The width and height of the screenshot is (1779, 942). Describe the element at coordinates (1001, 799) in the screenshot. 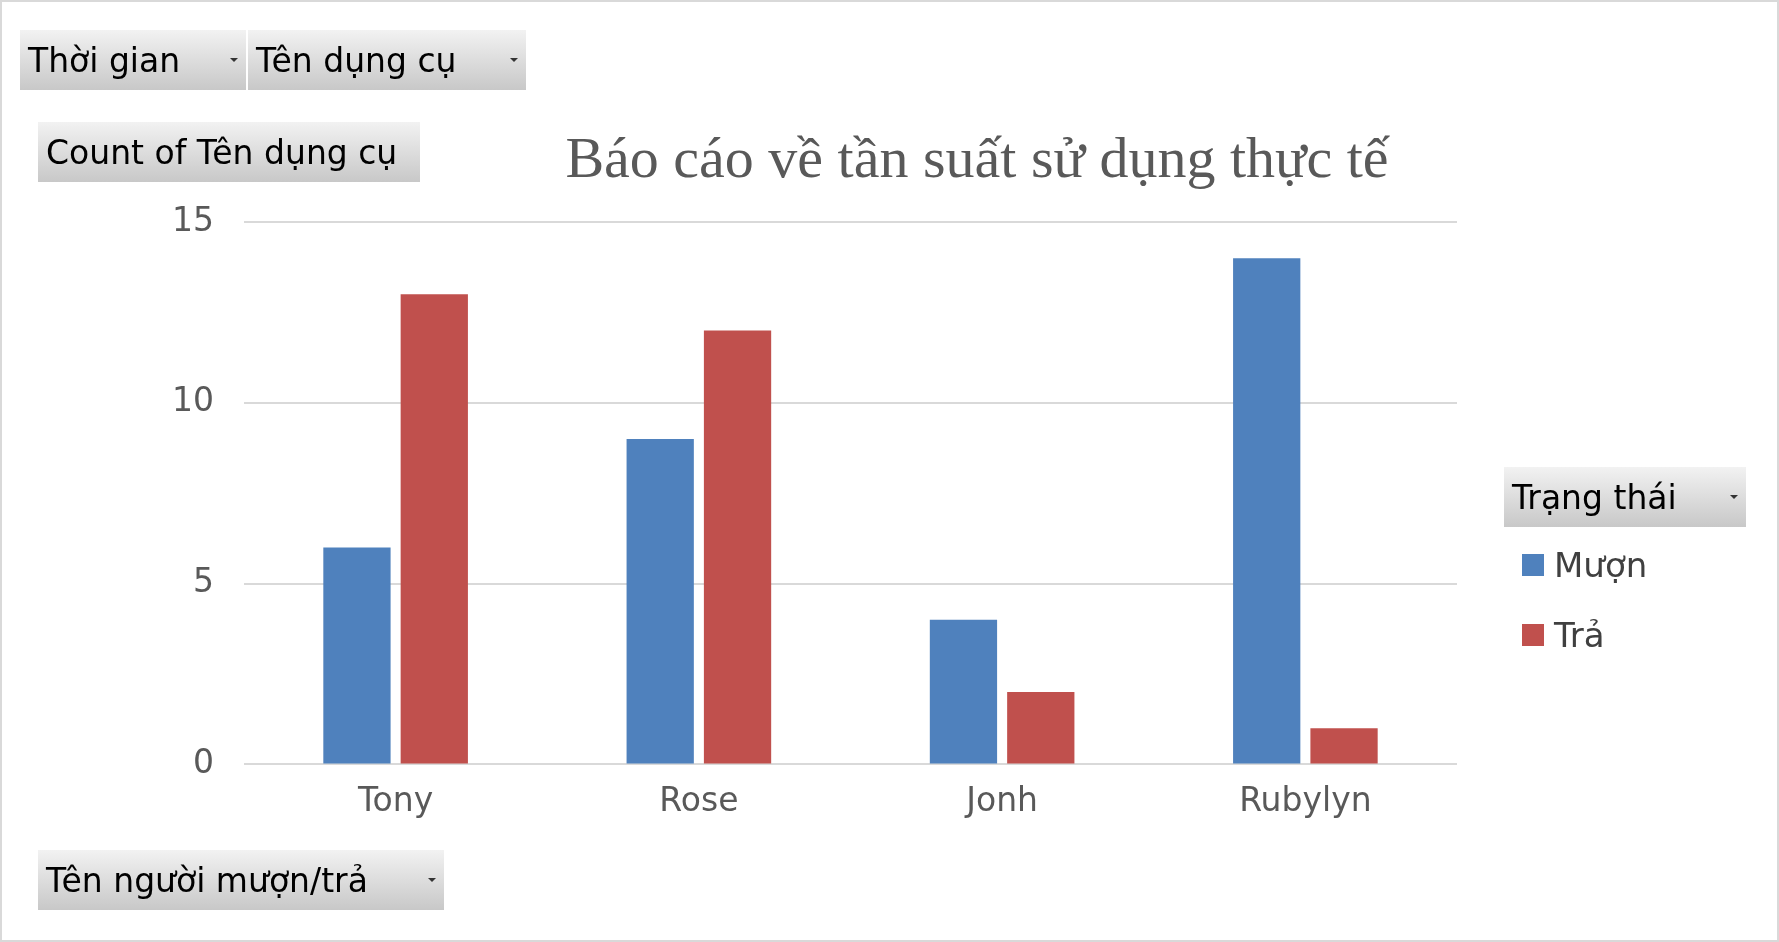

I see `x-tick-label: Jonh` at that location.